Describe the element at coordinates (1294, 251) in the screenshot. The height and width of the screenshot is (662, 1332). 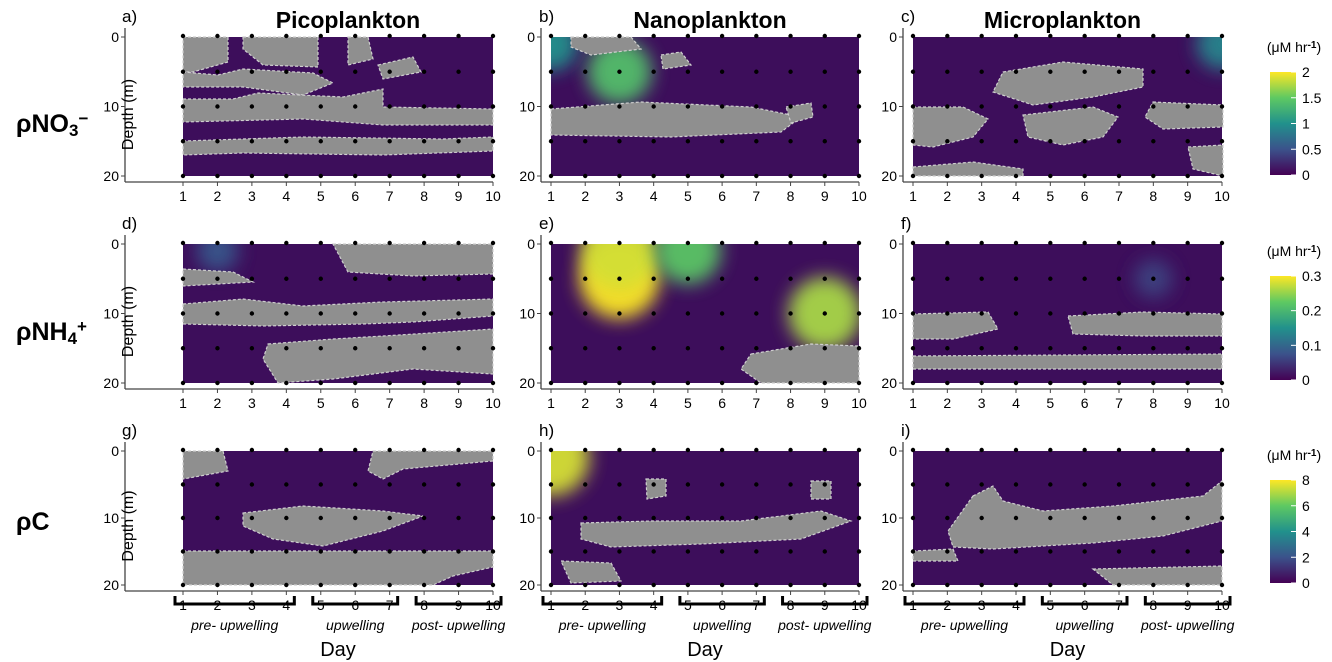
I see `colorbar-unit: (μM hr-1)` at that location.